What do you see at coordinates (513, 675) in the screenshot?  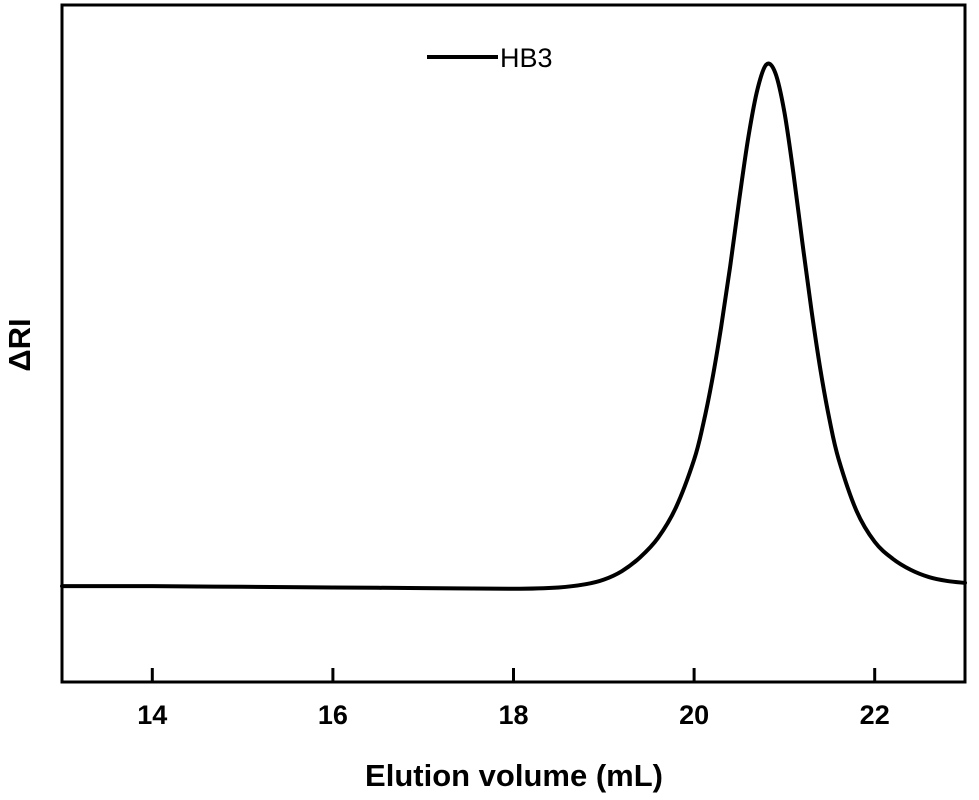 I see `x-axis-ticks` at bounding box center [513, 675].